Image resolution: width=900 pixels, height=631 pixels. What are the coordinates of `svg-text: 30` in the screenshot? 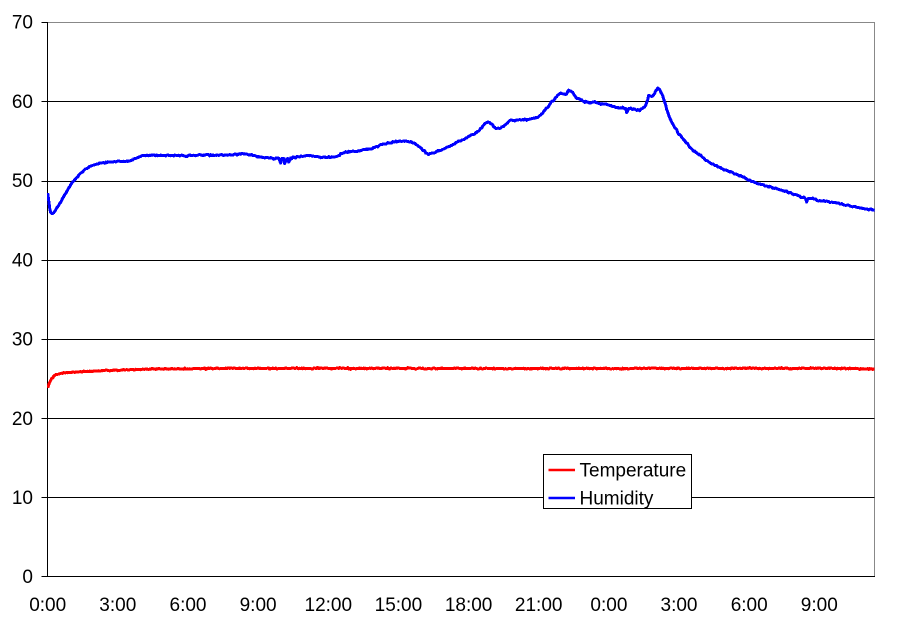 It's located at (22, 340).